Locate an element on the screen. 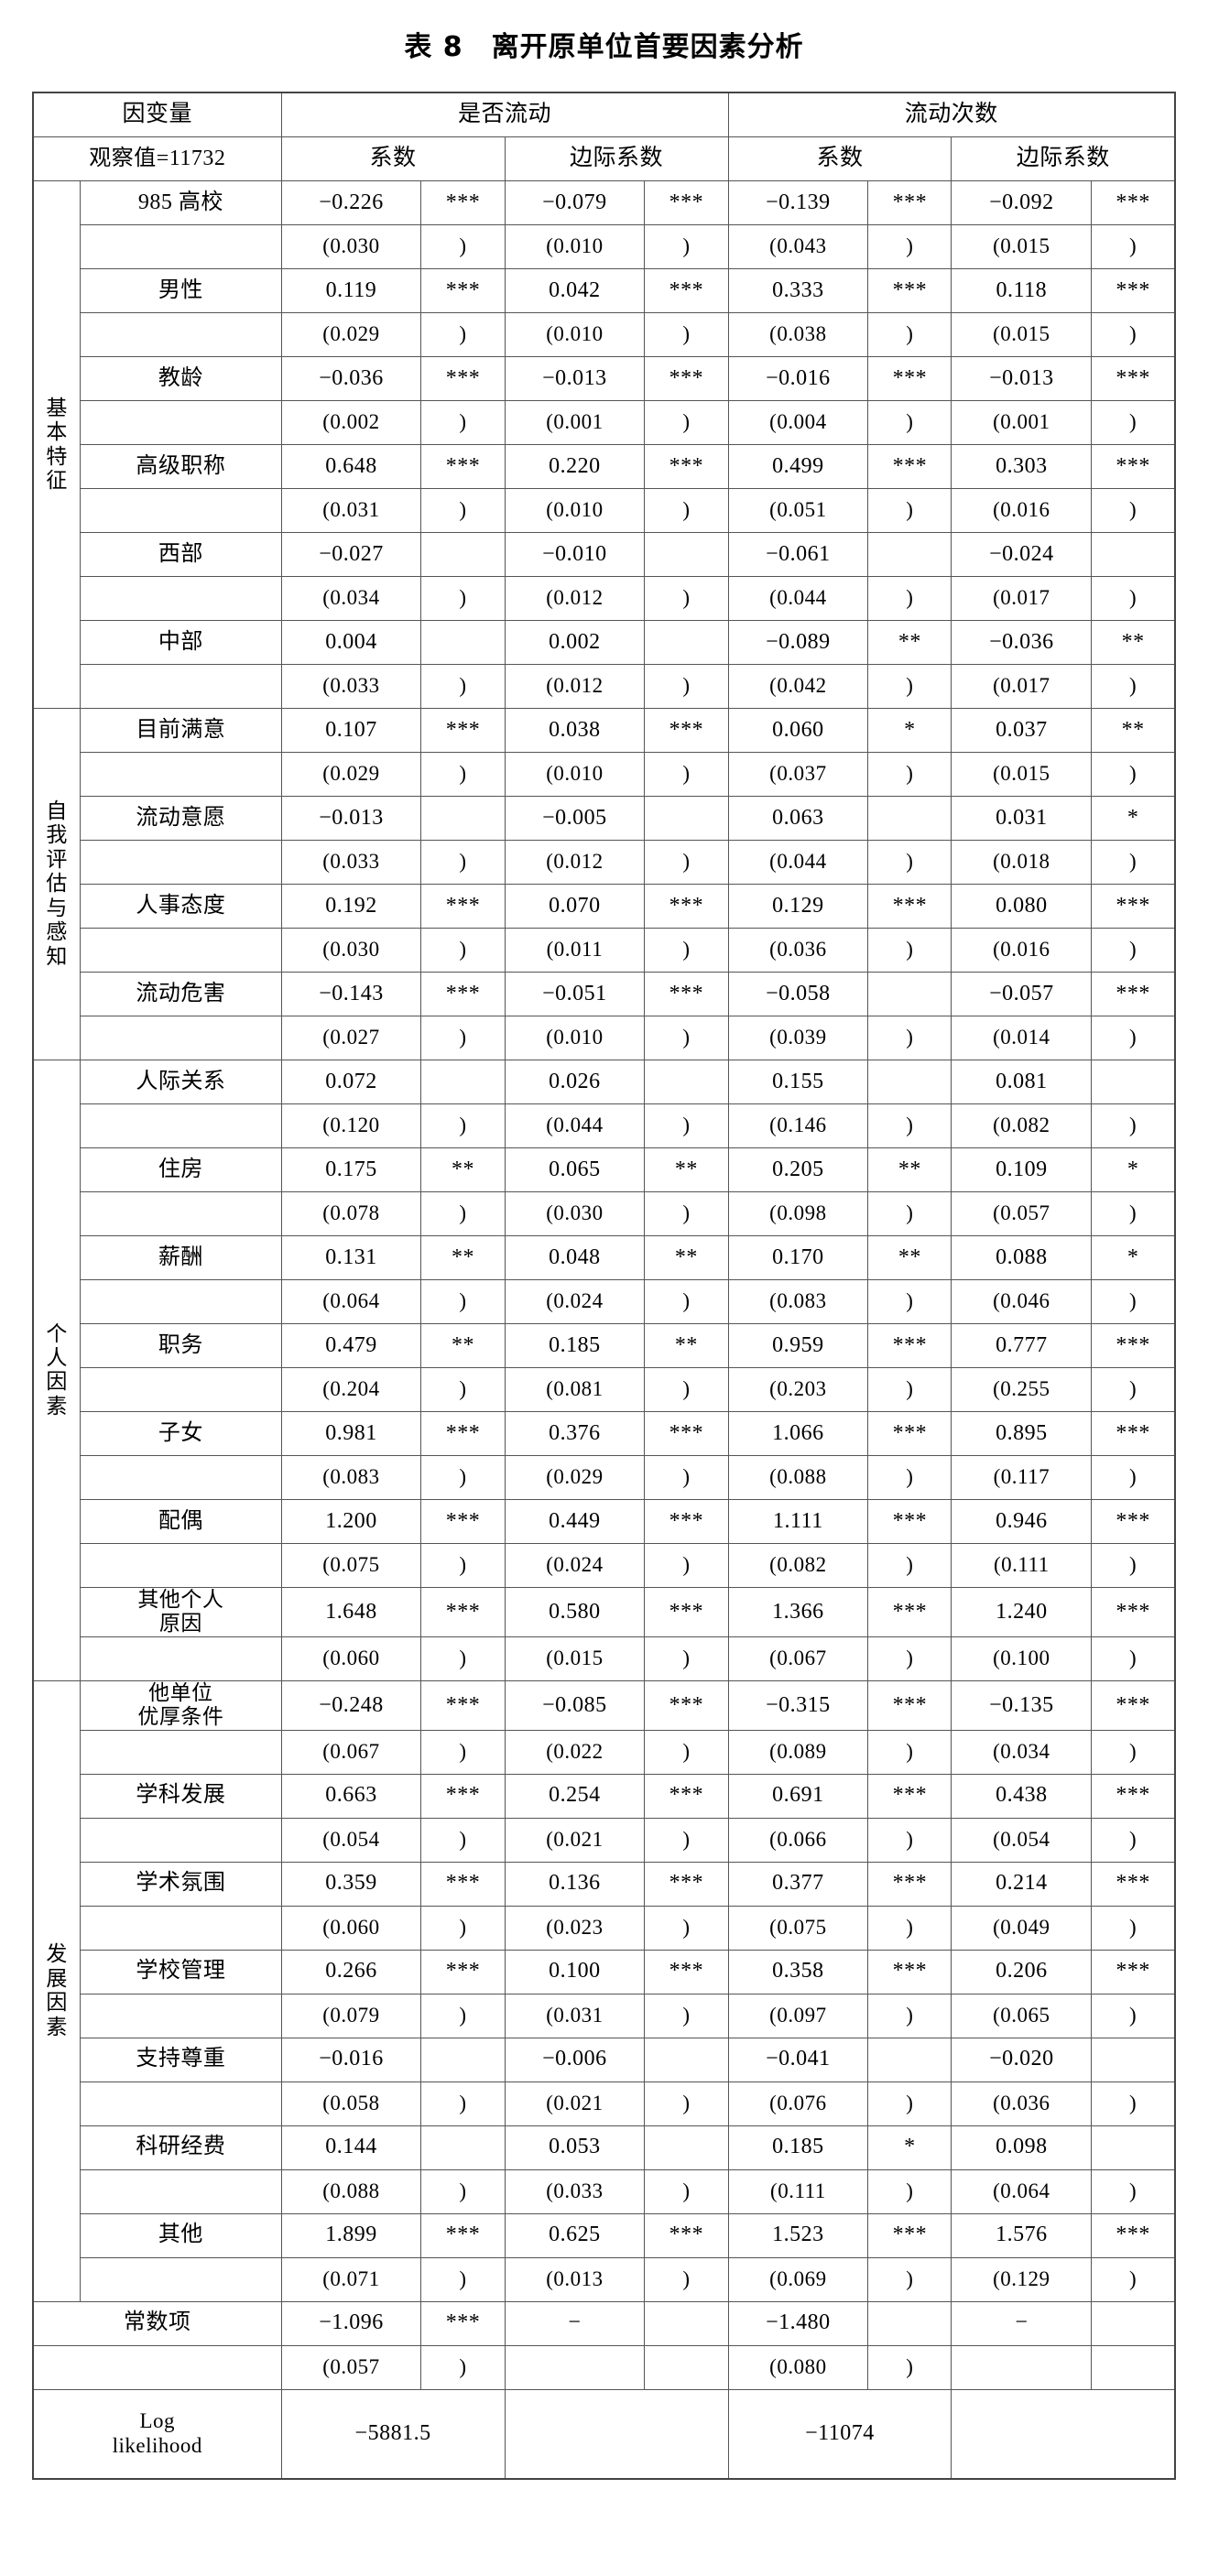  m2-marginal: −0.013 is located at coordinates (1022, 378).